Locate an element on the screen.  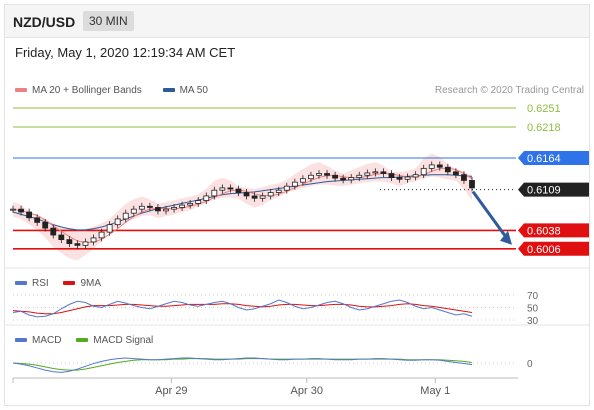
legend-label-9ma: 9MA is located at coordinates (91, 283).